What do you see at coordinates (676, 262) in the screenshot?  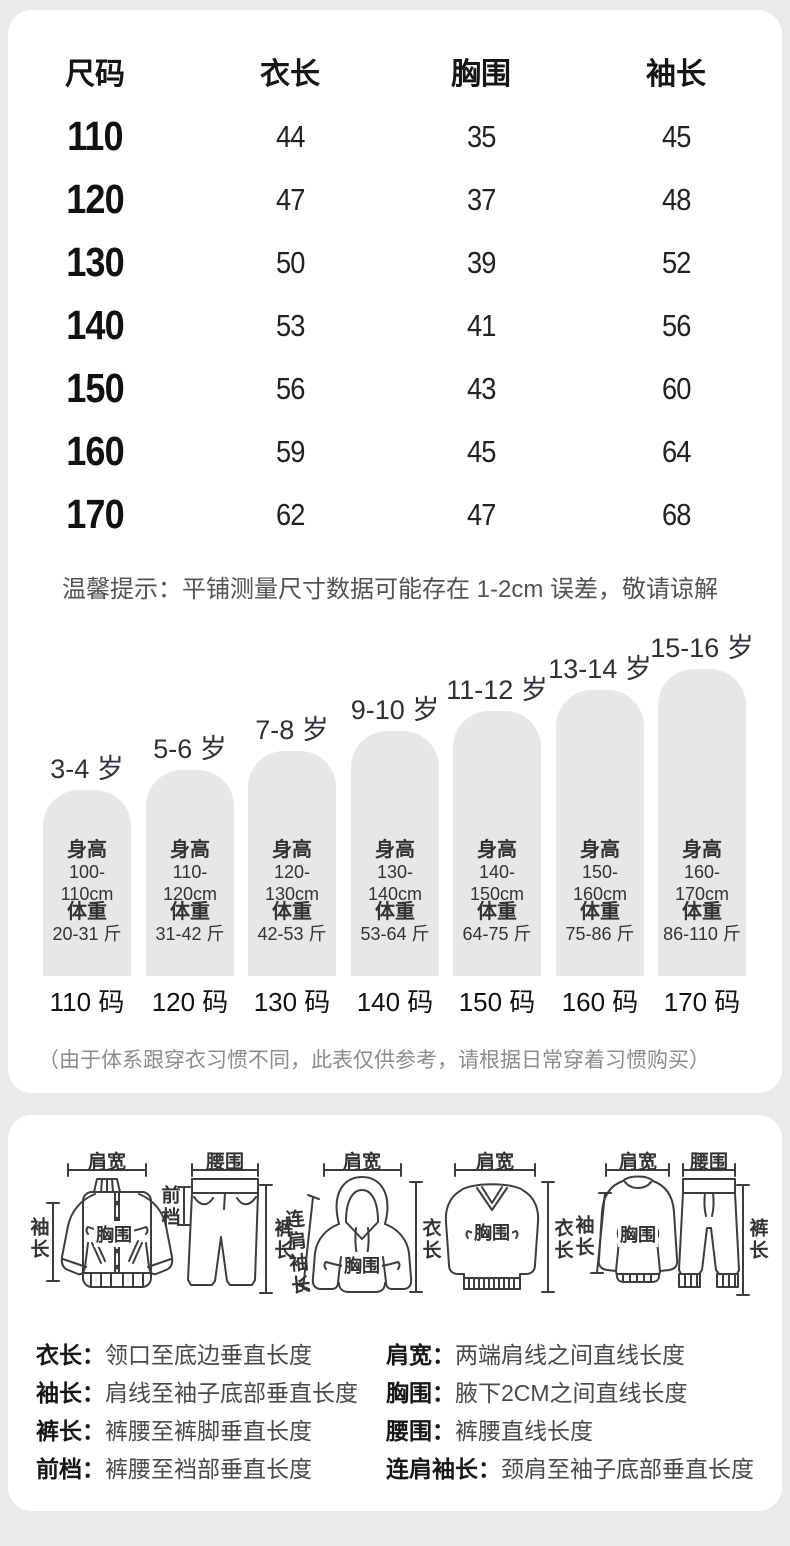 I see `table-cell-sleeve: 52` at bounding box center [676, 262].